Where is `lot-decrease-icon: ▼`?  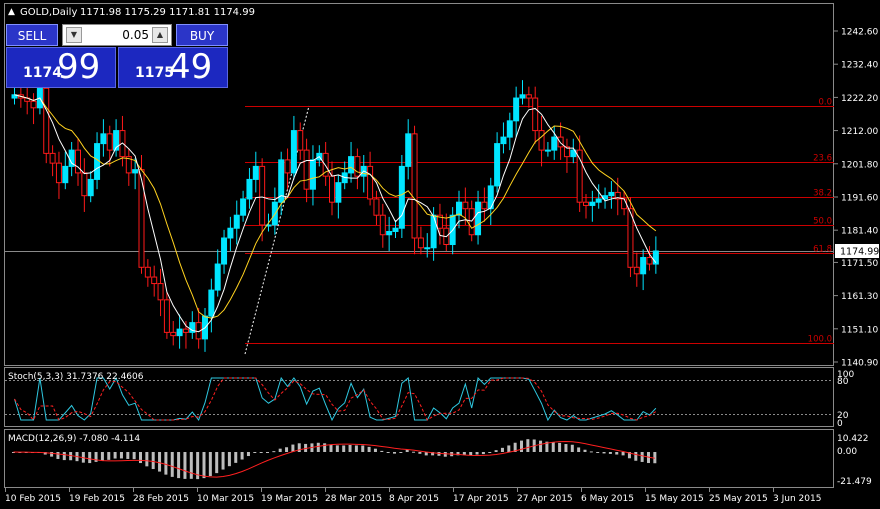
lot-decrease-icon: ▼ is located at coordinates (74, 35).